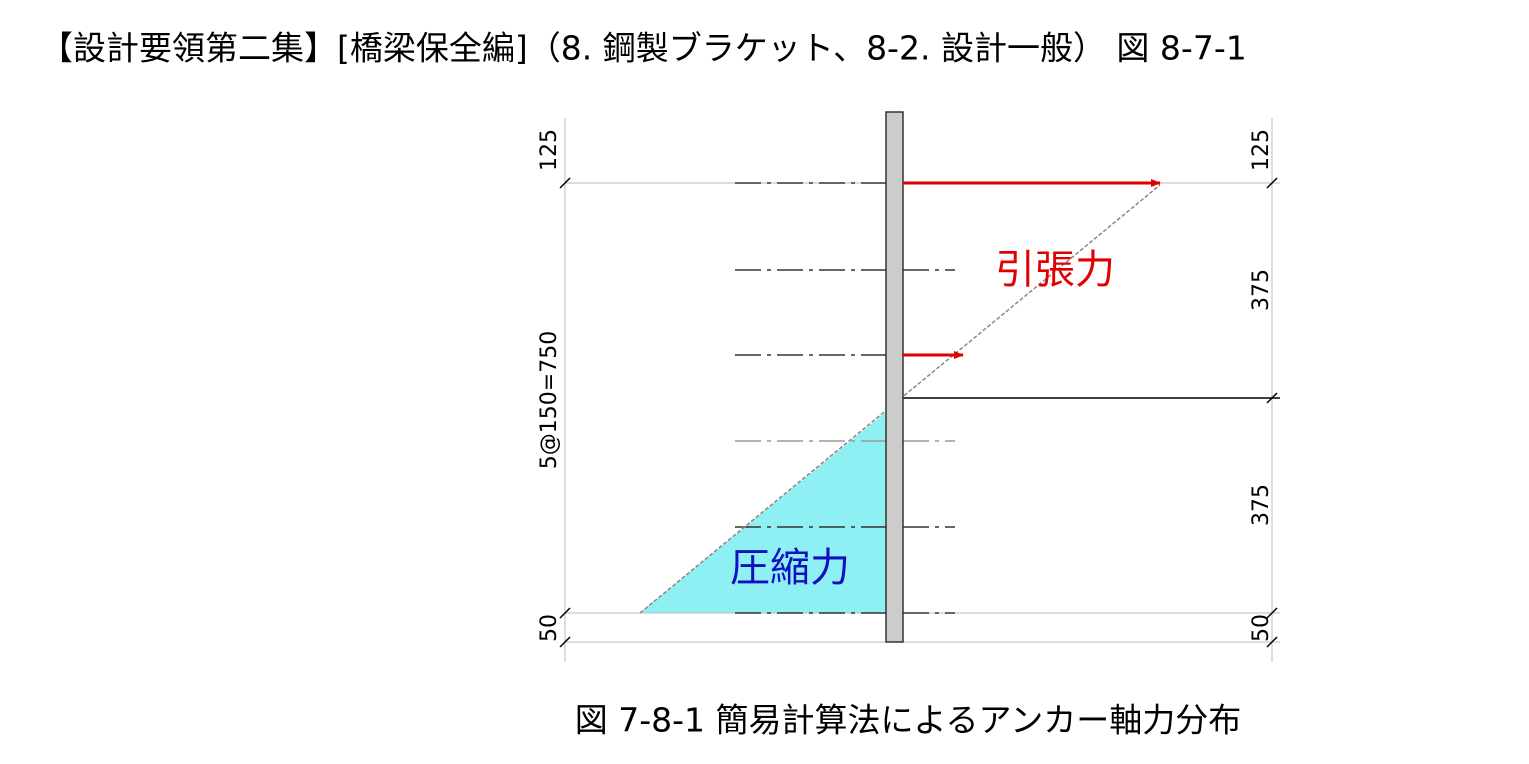 The width and height of the screenshot is (1529, 764). Describe the element at coordinates (845, 398) in the screenshot. I see `anchor-lines` at that location.